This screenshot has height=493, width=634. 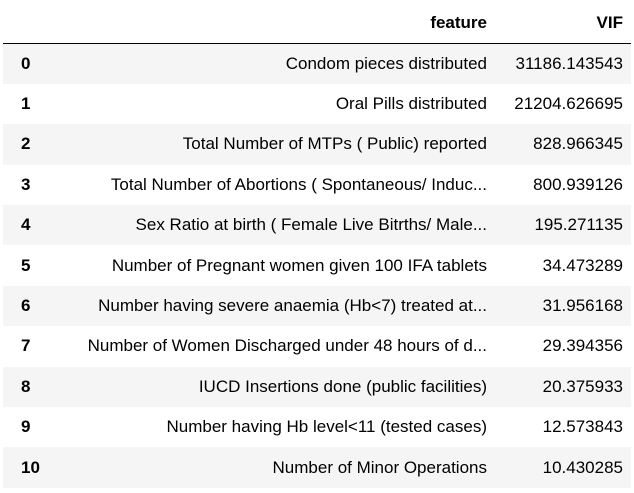 I want to click on table-row: 0 Condom pieces distributed 31186.143543, so click(x=317, y=63).